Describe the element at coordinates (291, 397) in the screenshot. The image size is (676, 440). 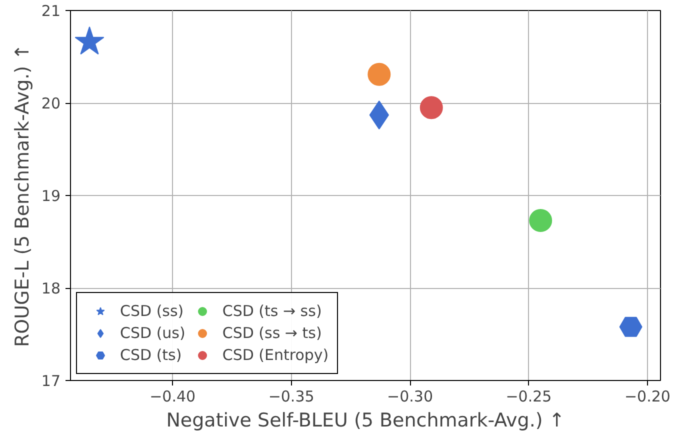
I see `x-tick-label: −0.35` at that location.